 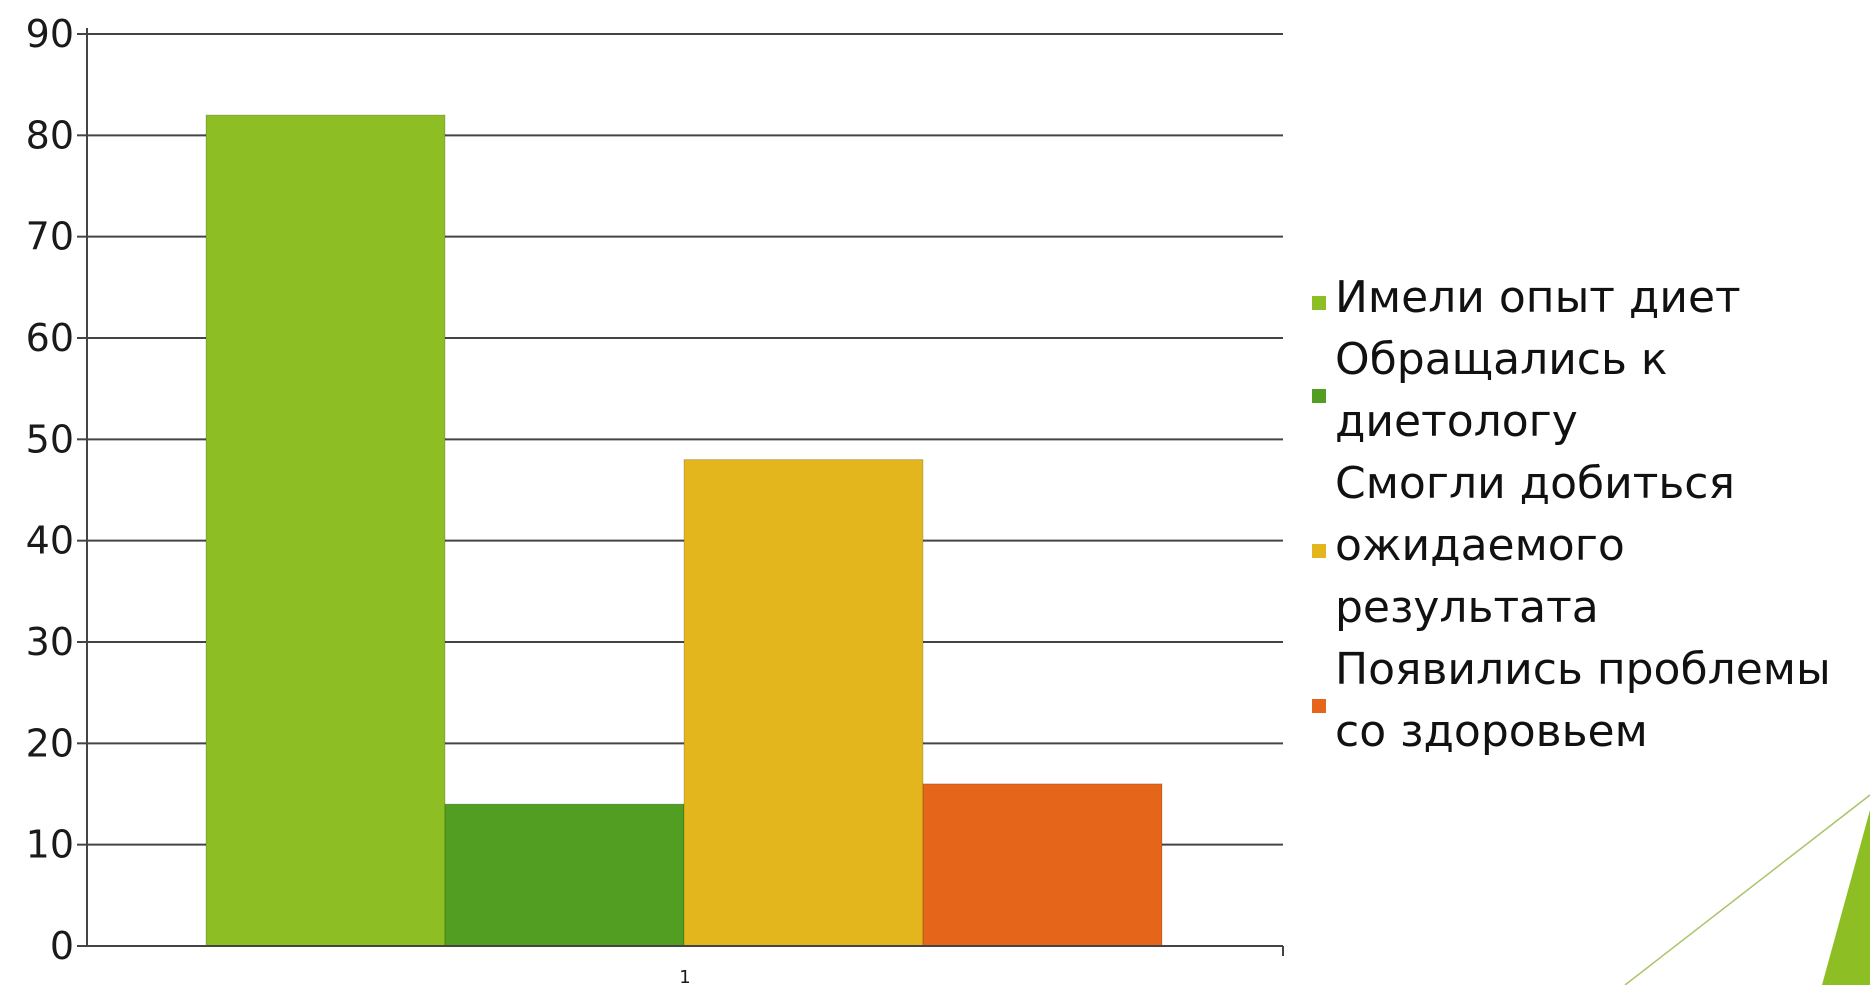 What do you see at coordinates (50, 34) in the screenshot?
I see `y-tick-label: 90` at bounding box center [50, 34].